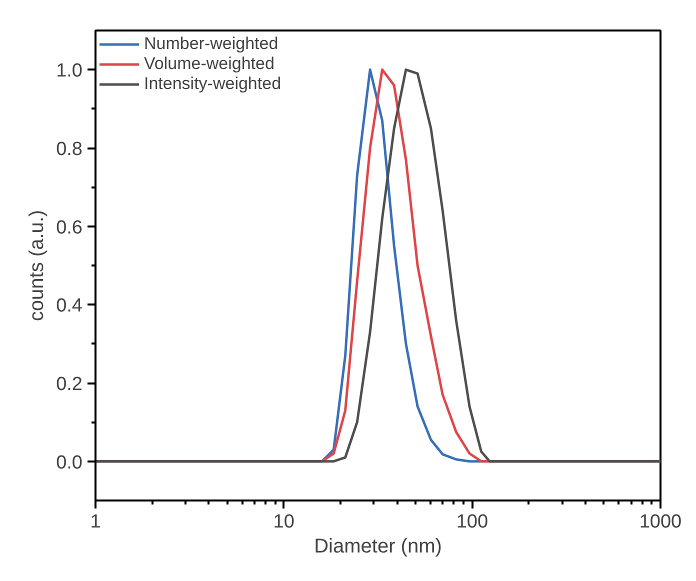  Describe the element at coordinates (37, 266) in the screenshot. I see `y-axis-title: counts (a.u.)` at that location.